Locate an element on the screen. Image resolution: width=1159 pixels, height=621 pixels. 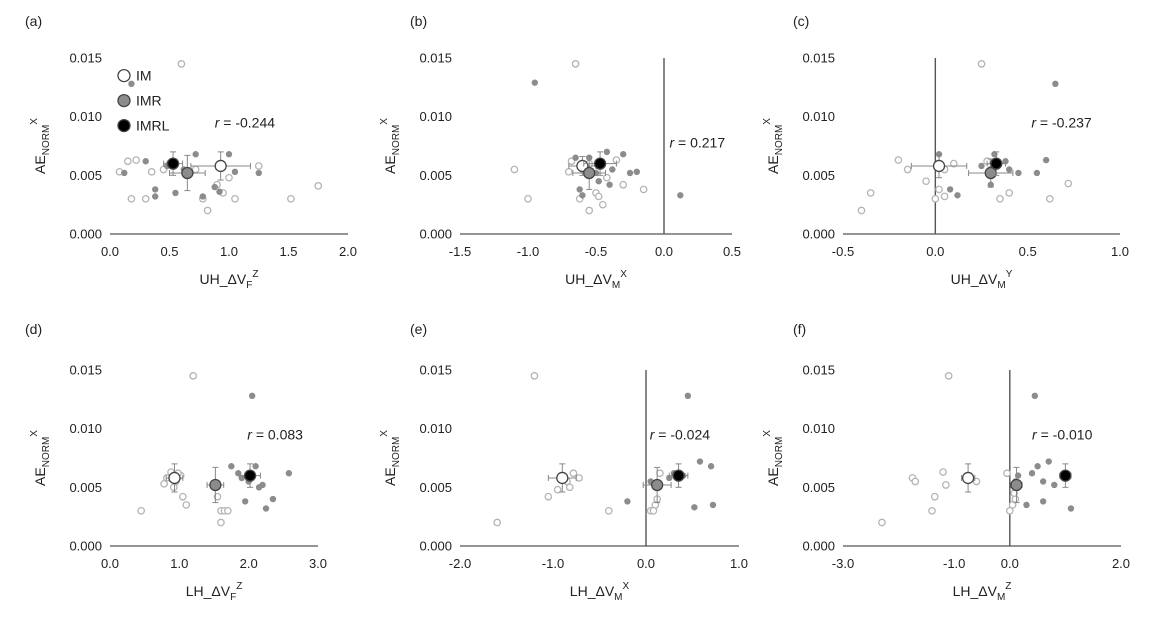
x-tick-label: -1.0 is located at coordinates (954, 563).